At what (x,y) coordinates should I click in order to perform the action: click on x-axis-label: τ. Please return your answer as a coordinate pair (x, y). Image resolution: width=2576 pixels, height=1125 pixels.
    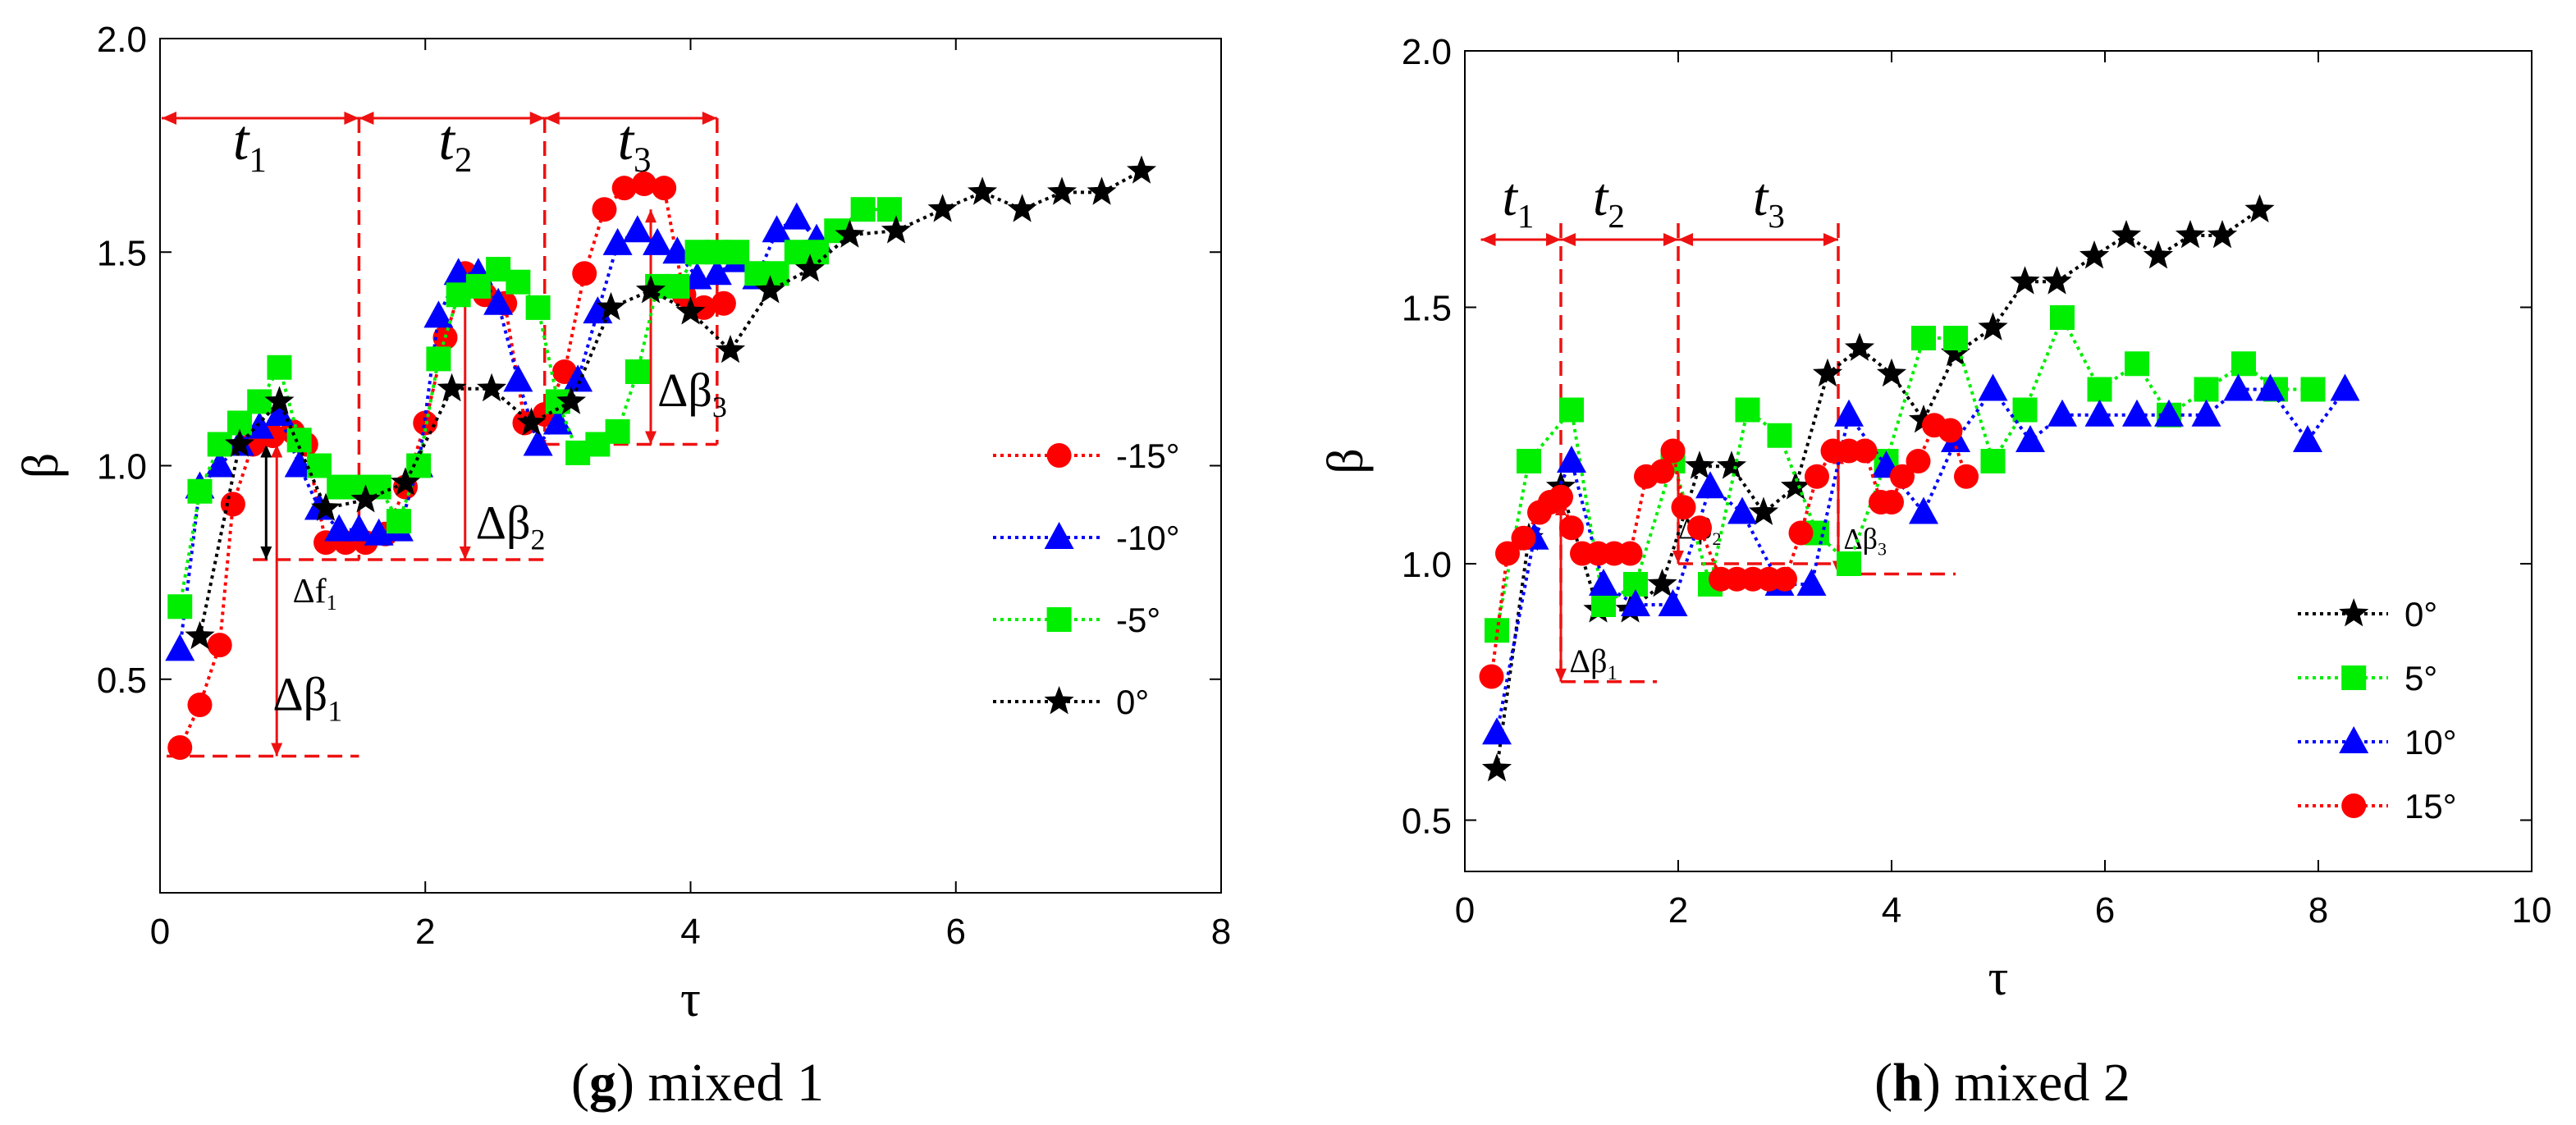
    Looking at the image, I should click on (1998, 978).